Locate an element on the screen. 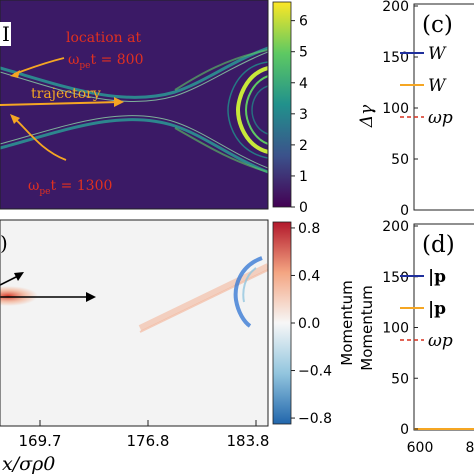 The image size is (474, 474). panel-c-label: (c) is located at coordinates (437, 25).